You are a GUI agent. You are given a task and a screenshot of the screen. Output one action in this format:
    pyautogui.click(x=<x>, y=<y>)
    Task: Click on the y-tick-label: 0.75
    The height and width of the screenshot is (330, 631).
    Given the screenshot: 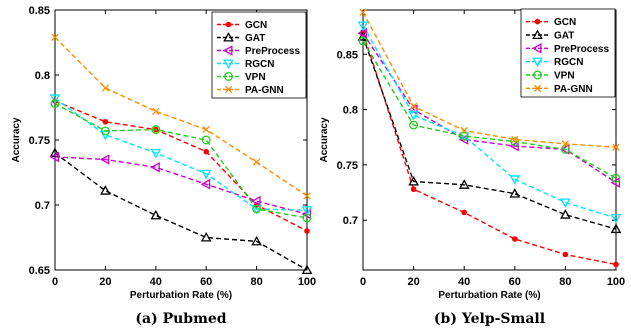 What is the action you would take?
    pyautogui.click(x=39, y=141)
    